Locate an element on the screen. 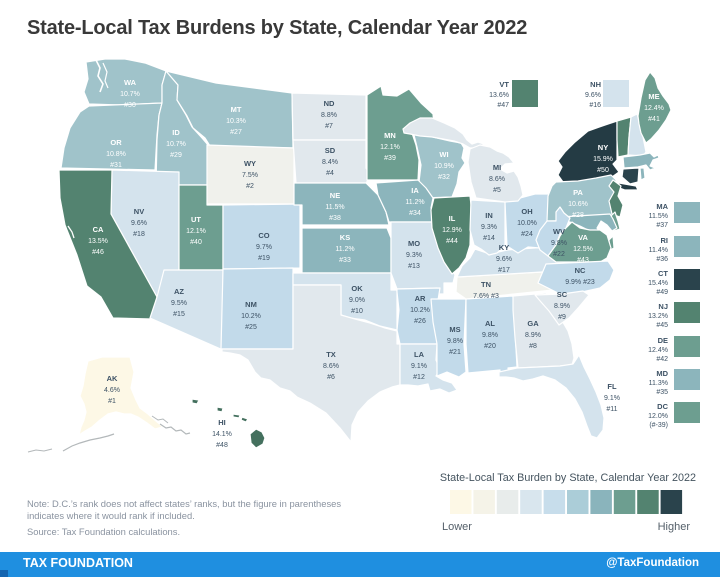  svg-text: #15 is located at coordinates (179, 314).